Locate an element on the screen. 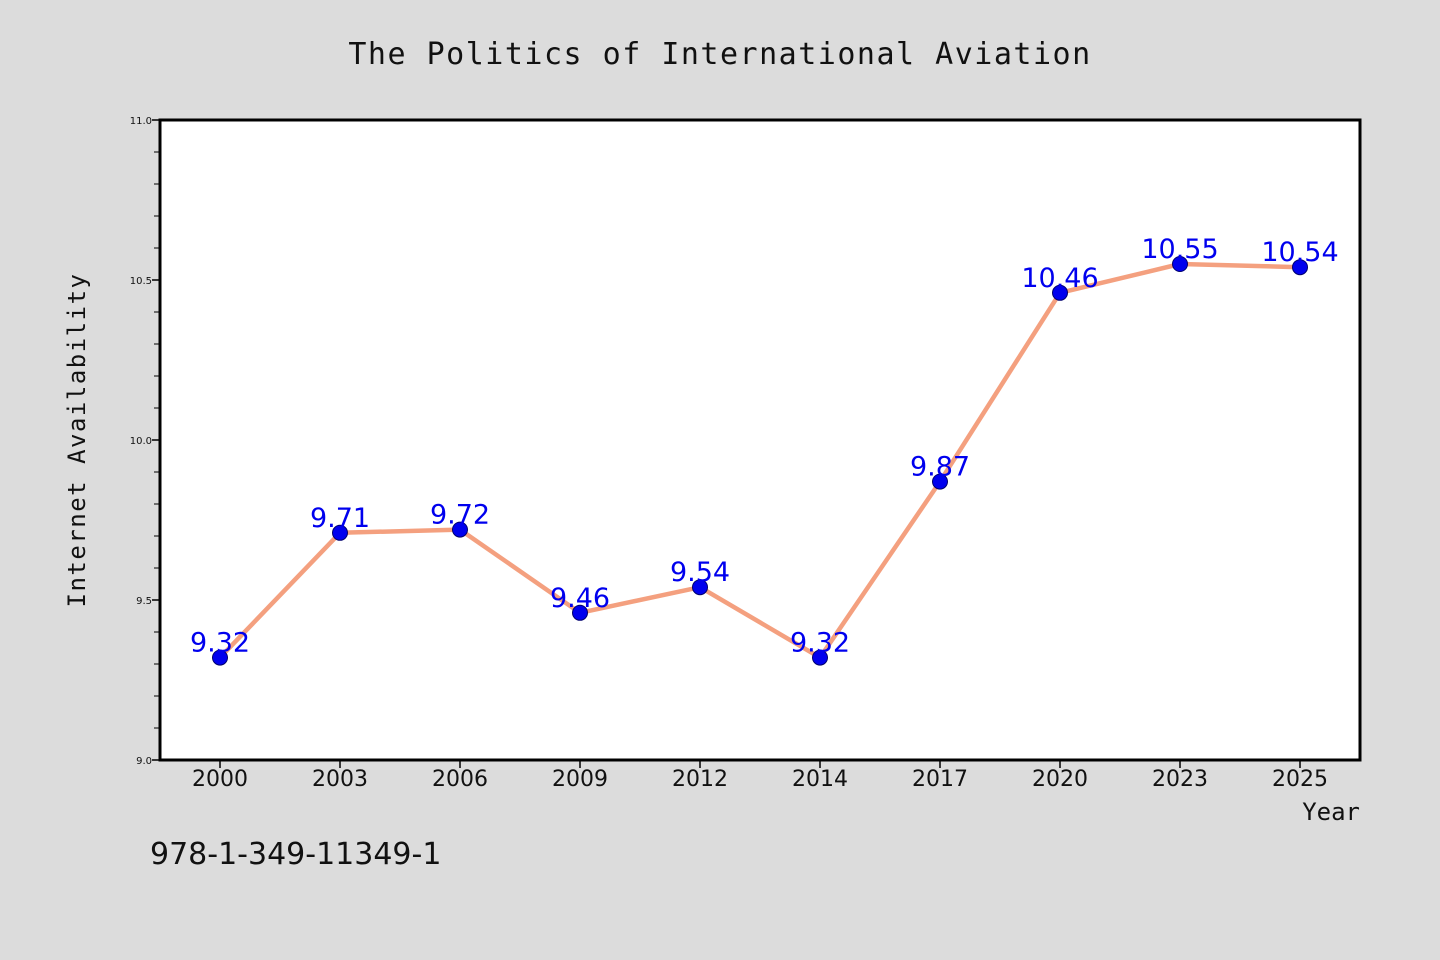 This screenshot has width=1440, height=960. x-tick-label: 2003 is located at coordinates (340, 779).